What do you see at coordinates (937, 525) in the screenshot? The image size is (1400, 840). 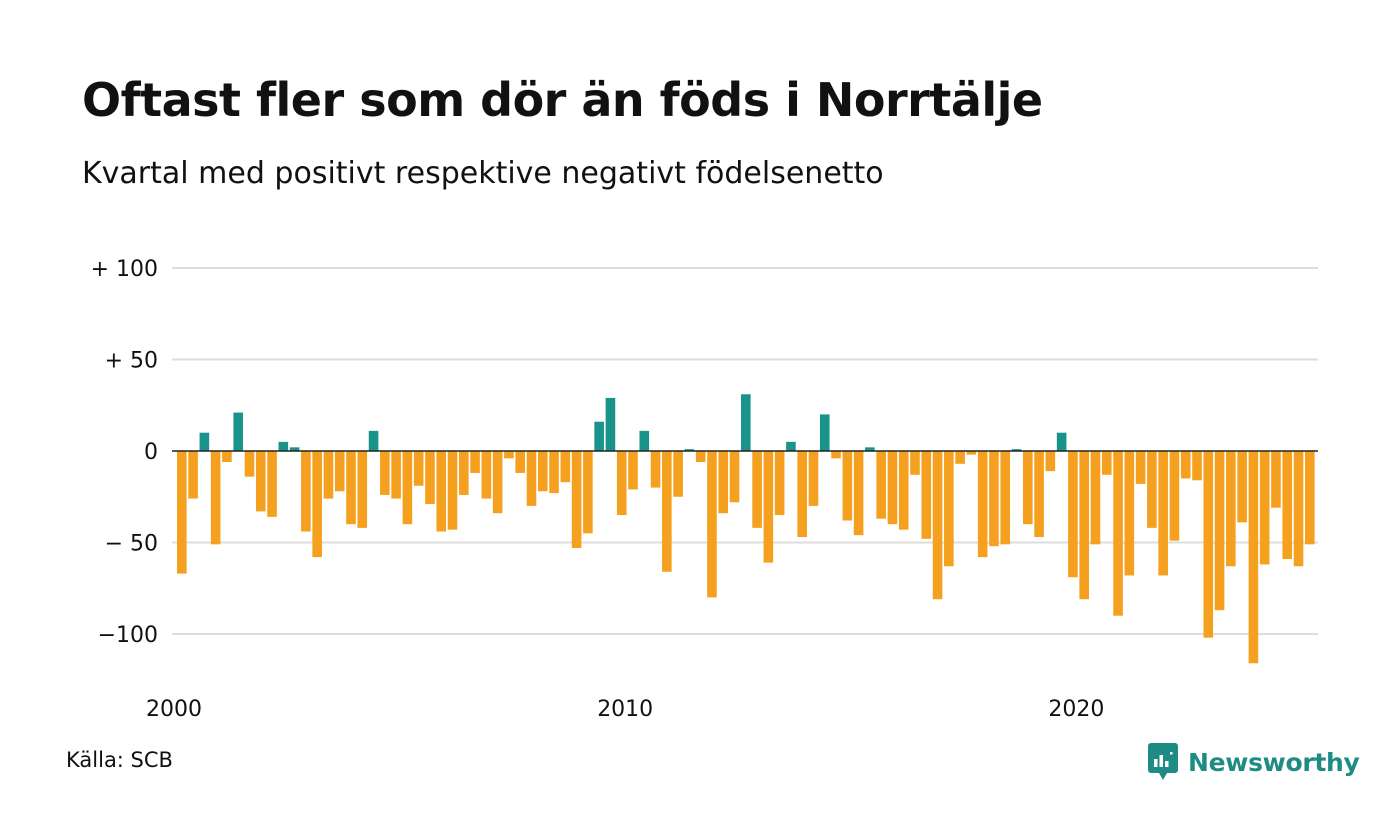 I see `bar-2016-k4` at bounding box center [937, 525].